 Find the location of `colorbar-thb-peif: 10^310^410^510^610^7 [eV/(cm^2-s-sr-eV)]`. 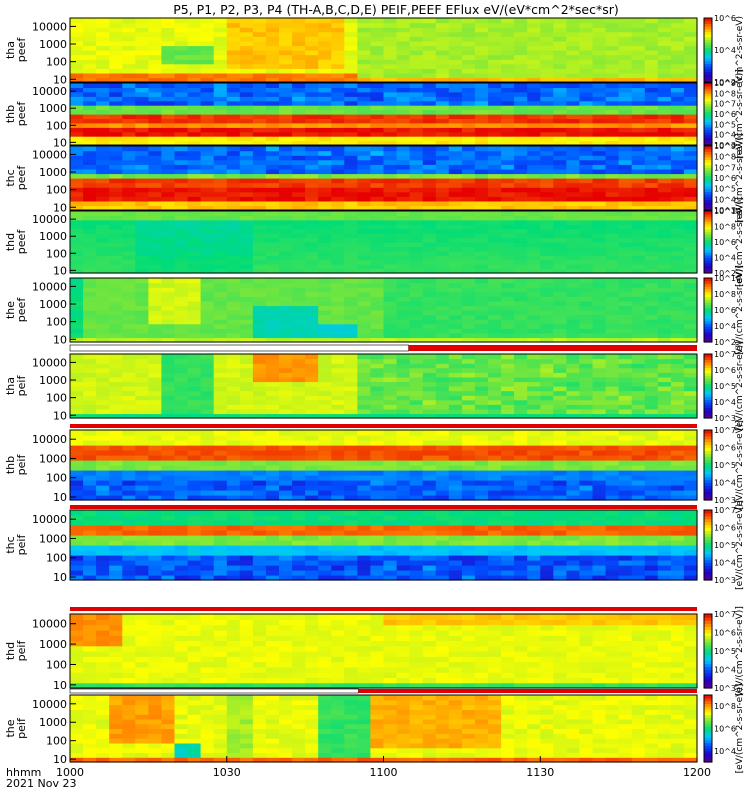

colorbar-thb-peif: 10^310^410^510^610^7 [eV/(cm^2-s-sr-eV)] is located at coordinates (724, 465).